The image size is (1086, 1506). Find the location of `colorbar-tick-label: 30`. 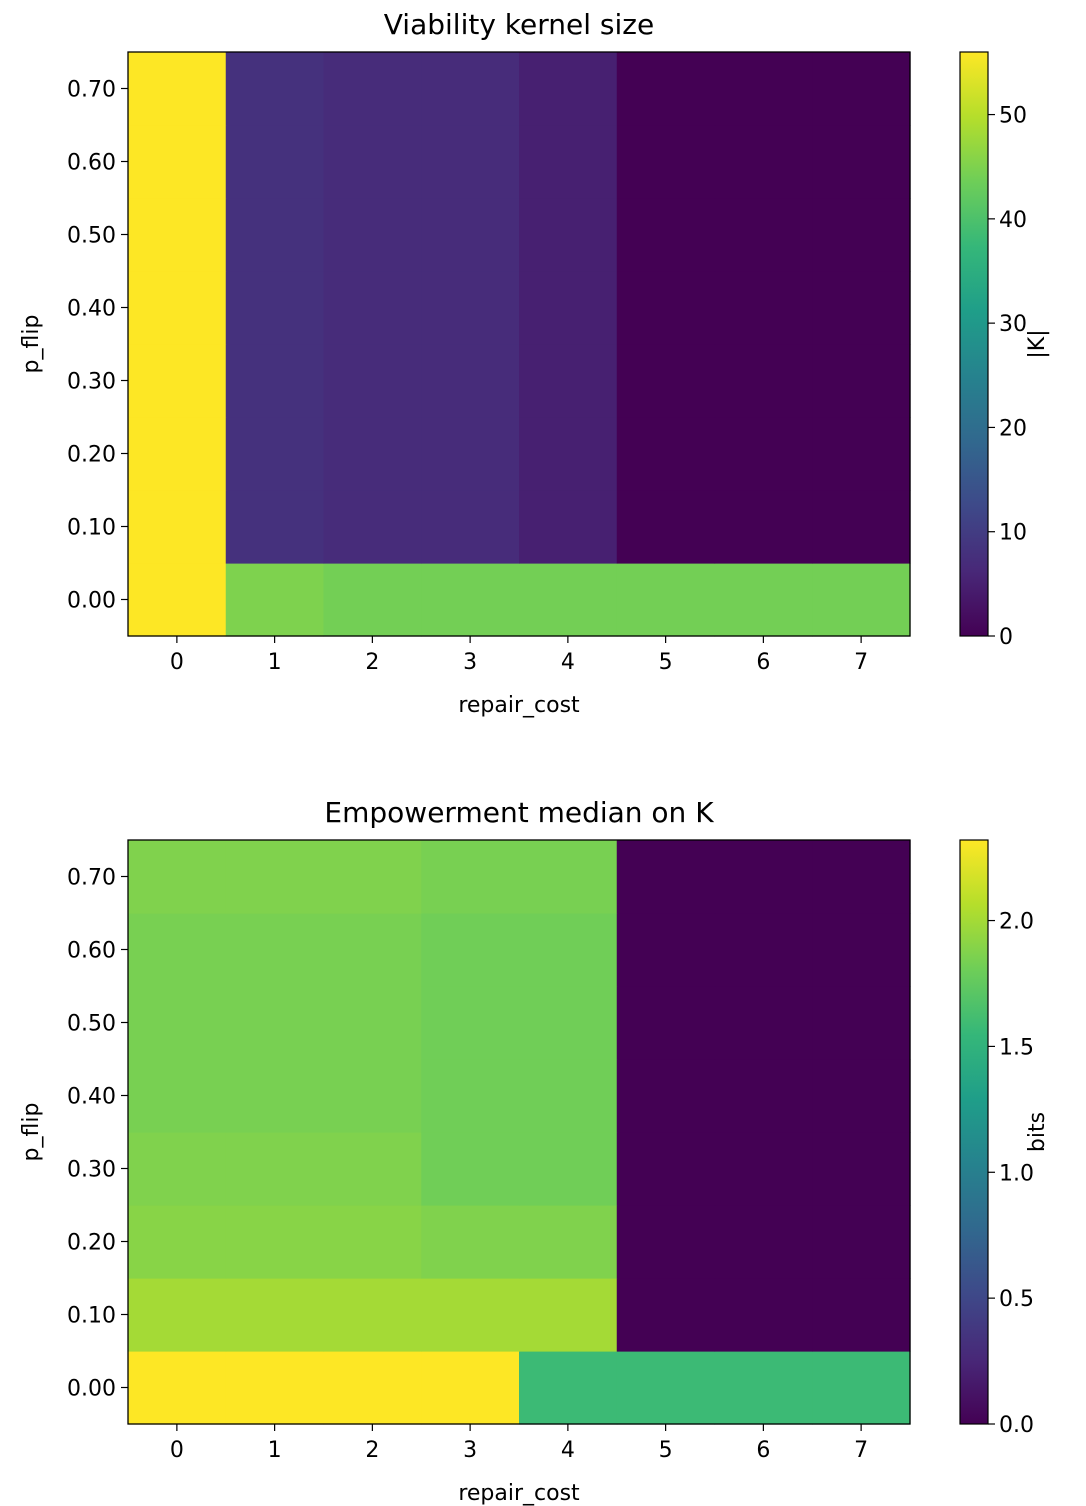

colorbar-tick-label: 30 is located at coordinates (1013, 324).